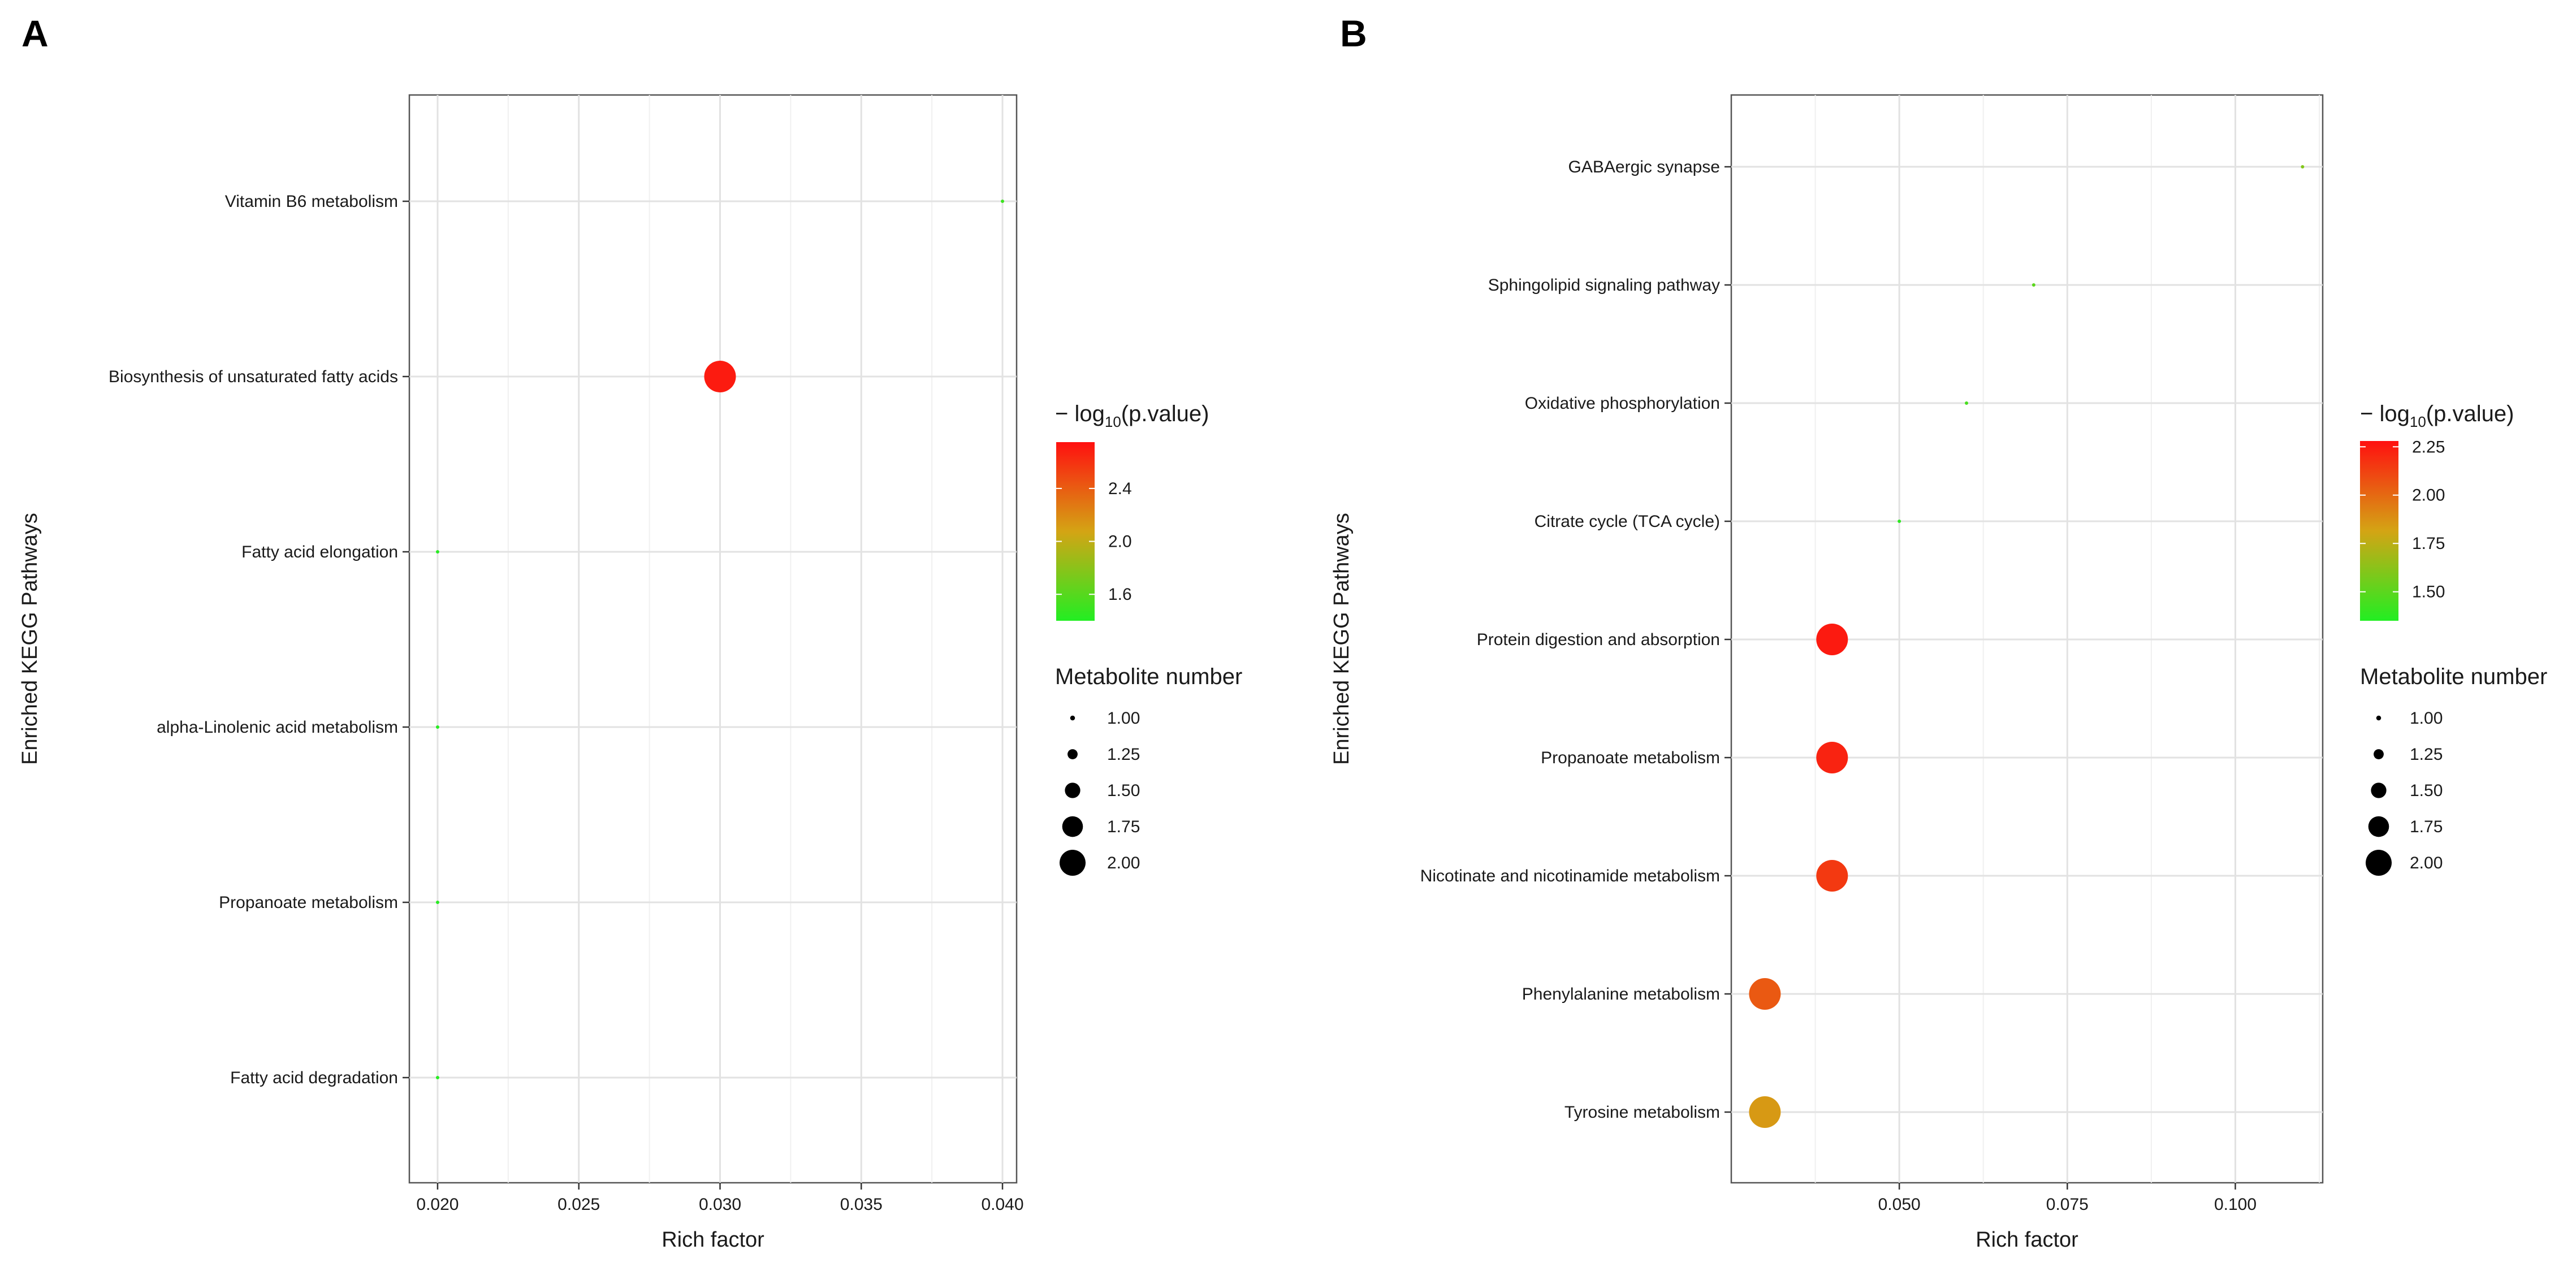 Image resolution: width=2576 pixels, height=1267 pixels. Describe the element at coordinates (1113, 421) in the screenshot. I see `panel-a-color-legend-title-subscript: 10` at that location.